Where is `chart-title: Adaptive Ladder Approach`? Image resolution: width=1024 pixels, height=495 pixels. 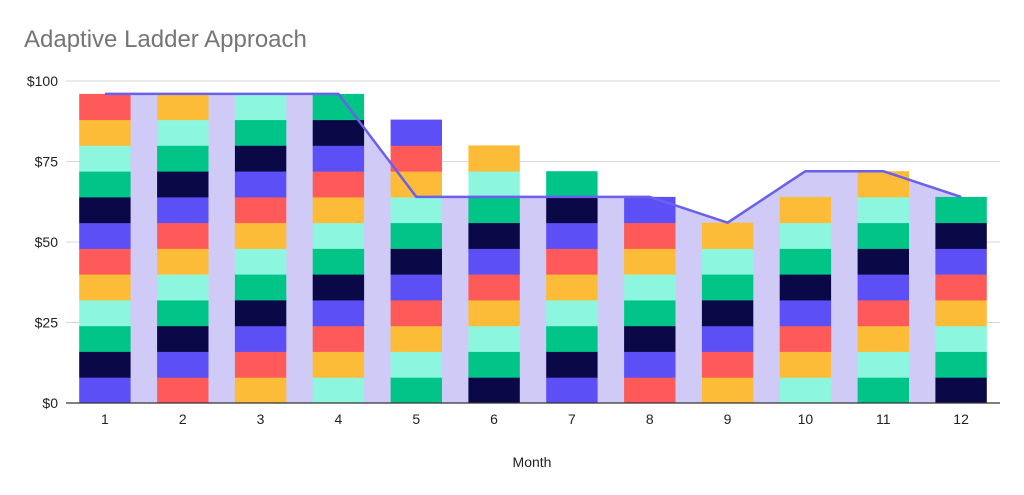
chart-title: Adaptive Ladder Approach is located at coordinates (165, 39).